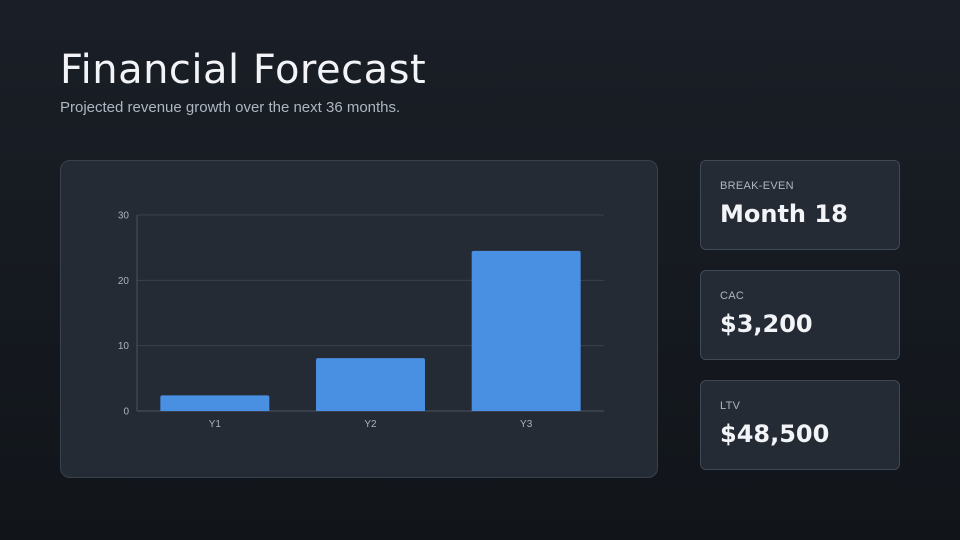 This screenshot has height=540, width=960. Describe the element at coordinates (730, 406) in the screenshot. I see `stat-label: LTV` at that location.